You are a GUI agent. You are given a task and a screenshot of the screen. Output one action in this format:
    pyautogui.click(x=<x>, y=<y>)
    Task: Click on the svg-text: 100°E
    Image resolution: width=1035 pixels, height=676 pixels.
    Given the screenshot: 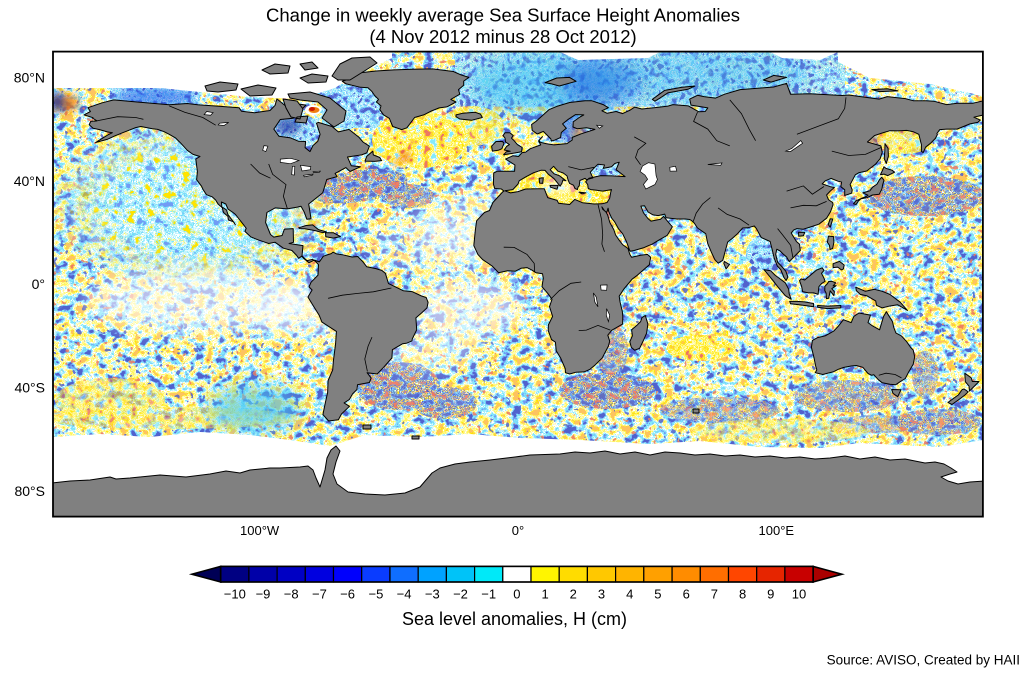 What is the action you would take?
    pyautogui.click(x=777, y=530)
    